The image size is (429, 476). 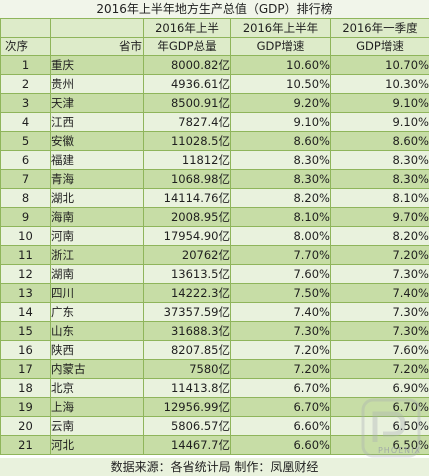 What do you see at coordinates (214, 217) in the screenshot?
I see `table-row: 9 海南 2008.95亿 8.10% 9.70%` at bounding box center [214, 217].